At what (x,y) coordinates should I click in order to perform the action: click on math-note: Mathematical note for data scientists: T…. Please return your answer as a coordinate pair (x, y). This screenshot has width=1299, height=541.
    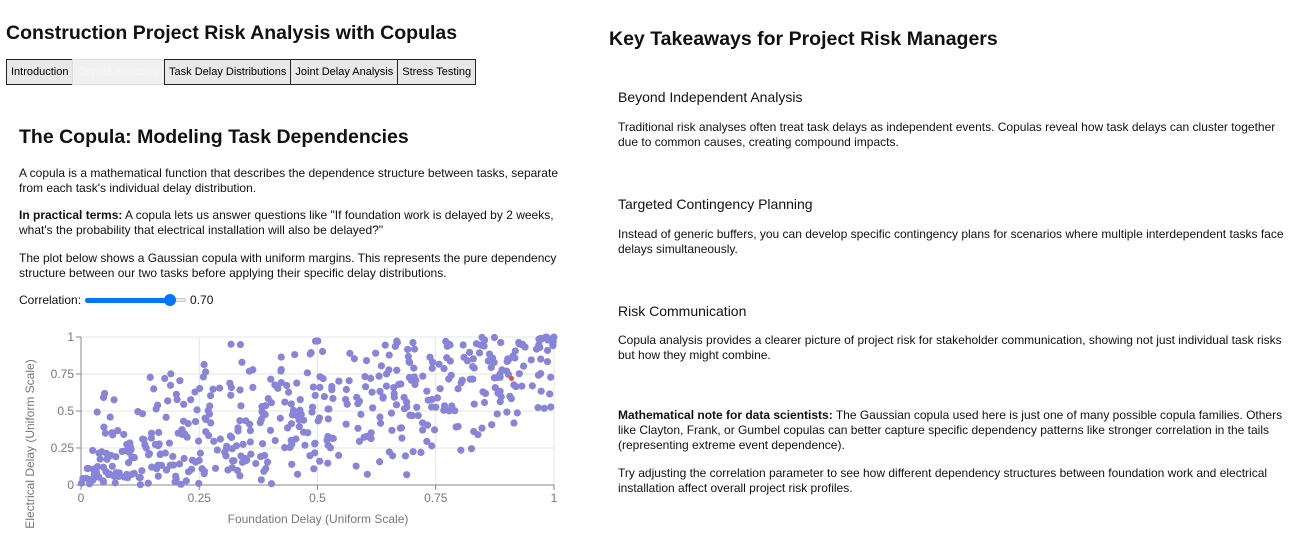
    Looking at the image, I should click on (958, 430).